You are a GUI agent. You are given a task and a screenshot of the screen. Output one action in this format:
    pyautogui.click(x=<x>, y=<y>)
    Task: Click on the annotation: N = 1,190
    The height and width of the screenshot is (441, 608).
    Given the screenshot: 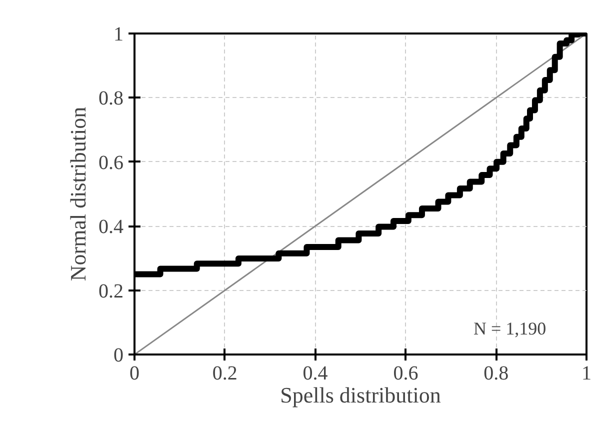 What is the action you would take?
    pyautogui.click(x=510, y=328)
    